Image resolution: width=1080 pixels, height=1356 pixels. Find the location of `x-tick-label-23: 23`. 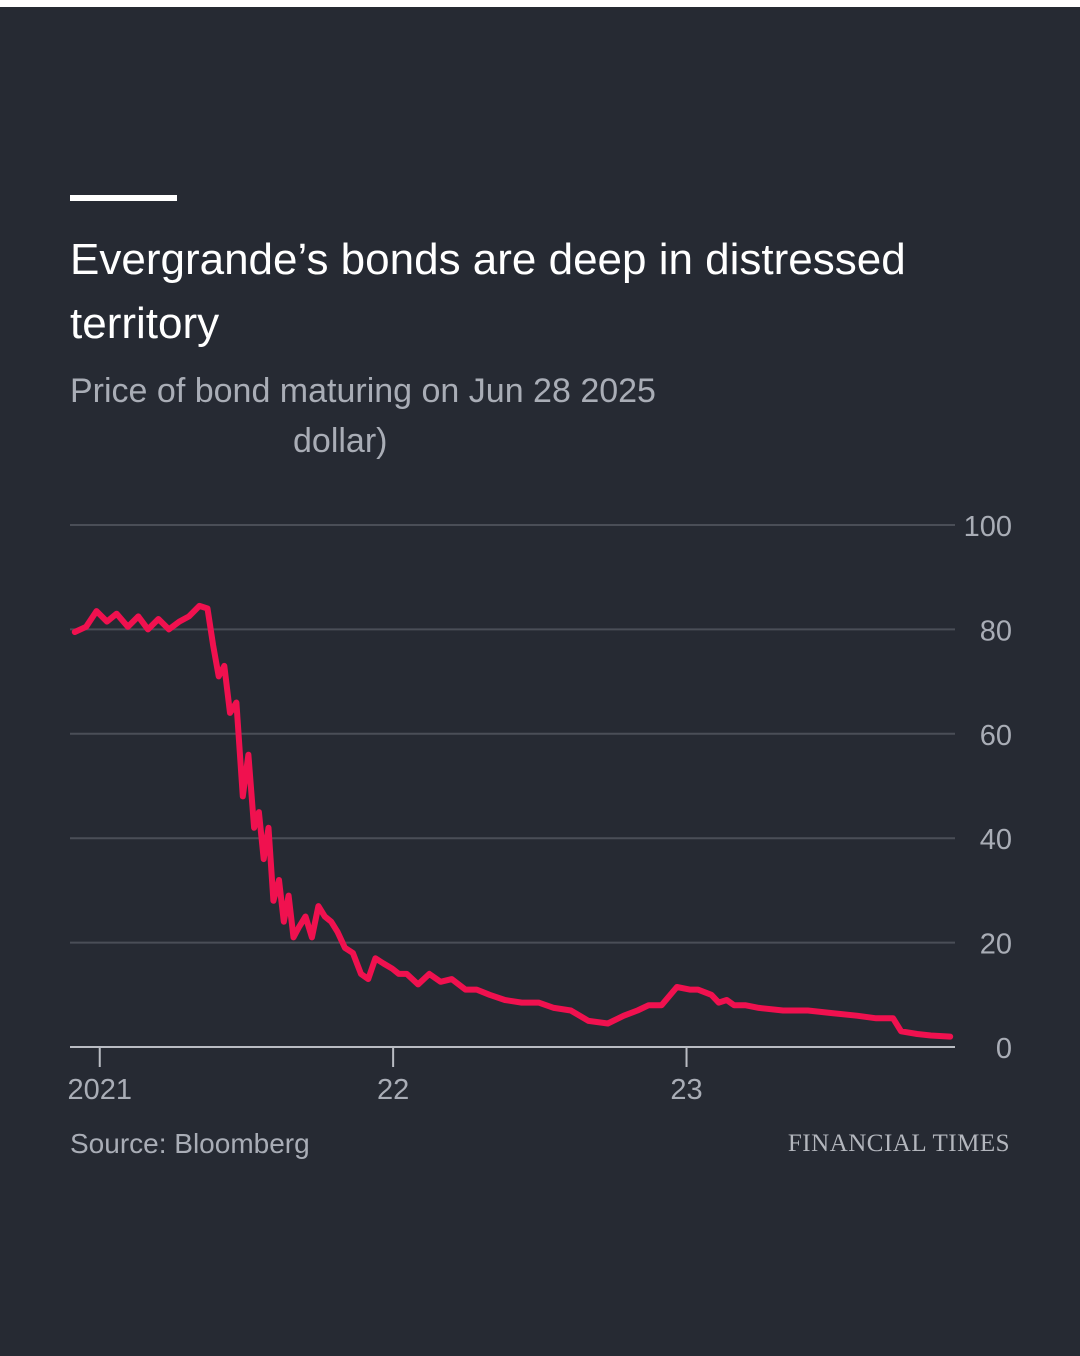

x-tick-label-23: 23 is located at coordinates (686, 1090).